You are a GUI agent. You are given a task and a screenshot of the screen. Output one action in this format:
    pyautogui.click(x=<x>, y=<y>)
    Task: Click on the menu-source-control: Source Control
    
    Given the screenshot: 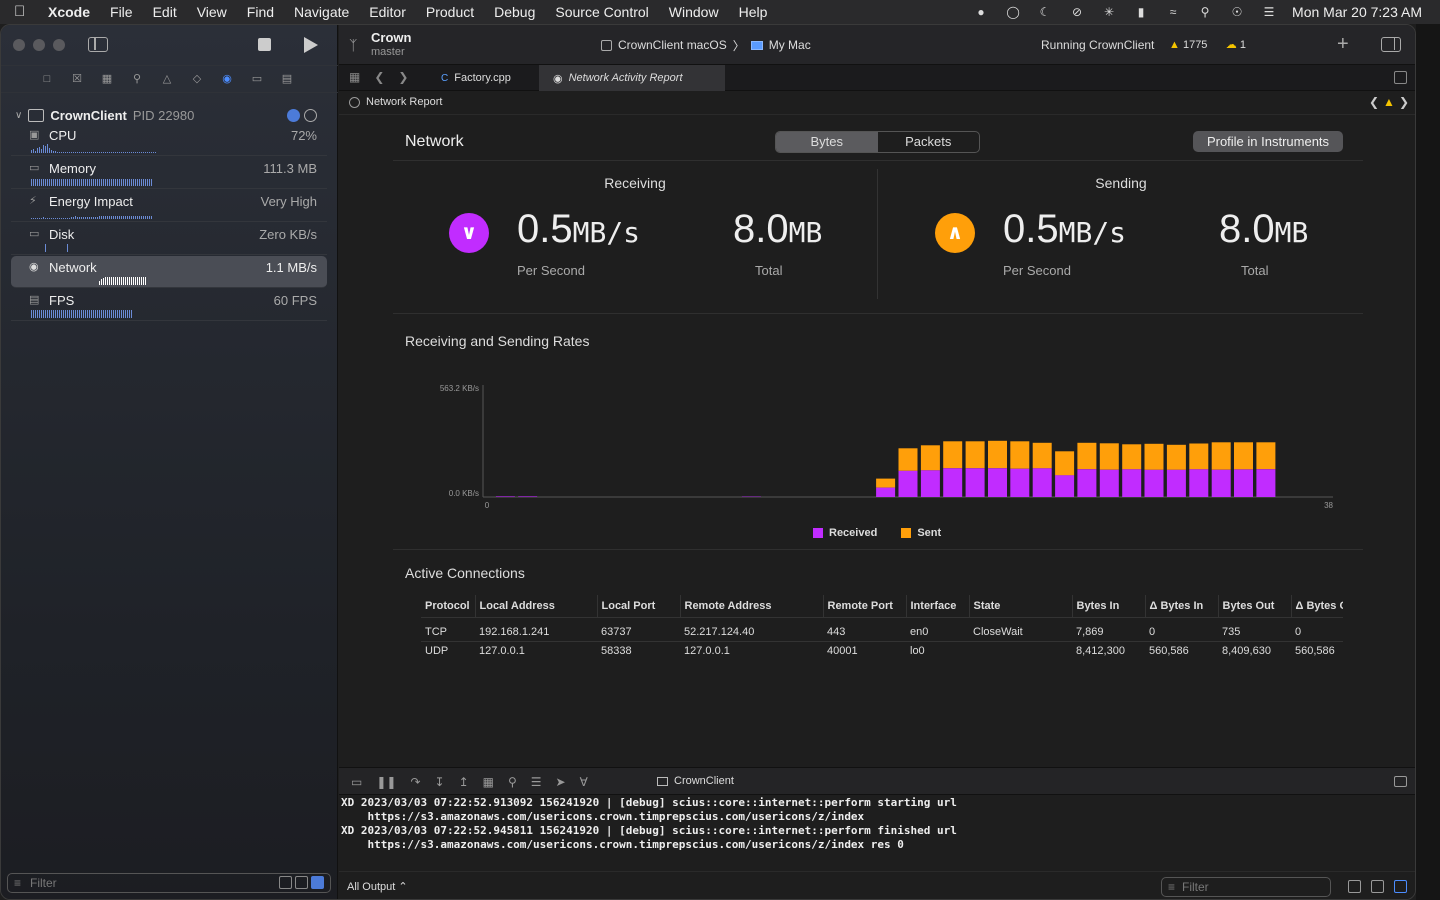 What is the action you would take?
    pyautogui.click(x=602, y=12)
    